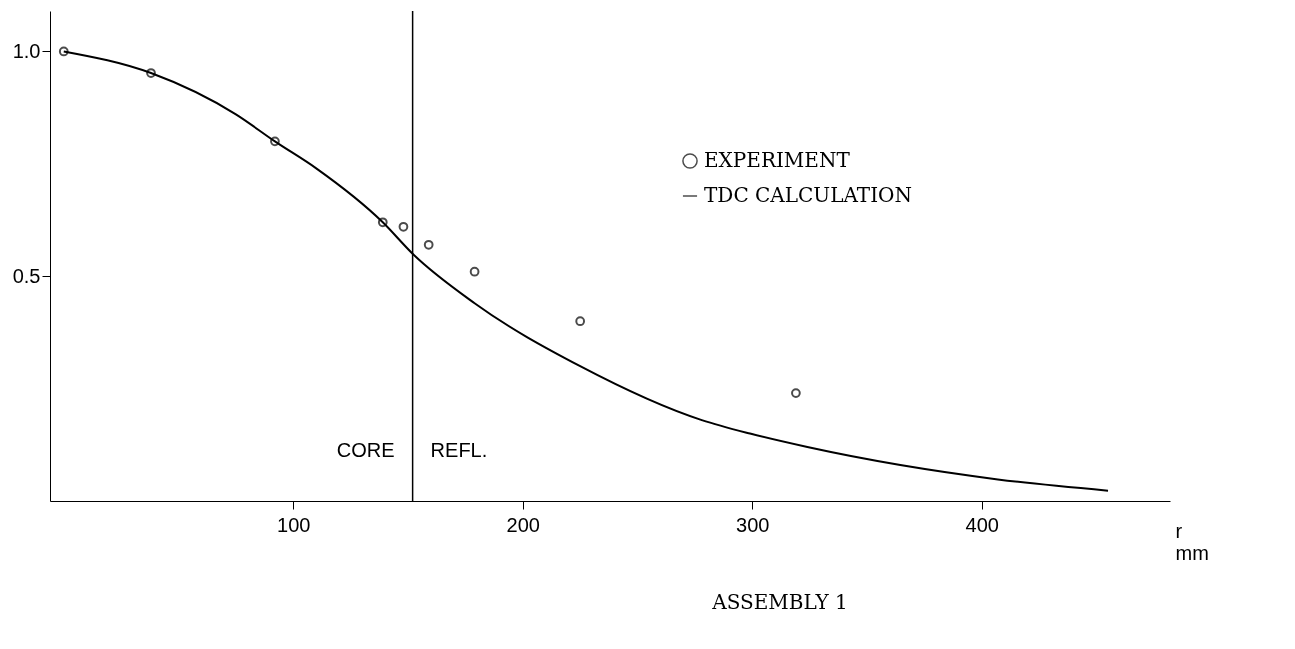  I want to click on x-tick-label: 100, so click(294, 524).